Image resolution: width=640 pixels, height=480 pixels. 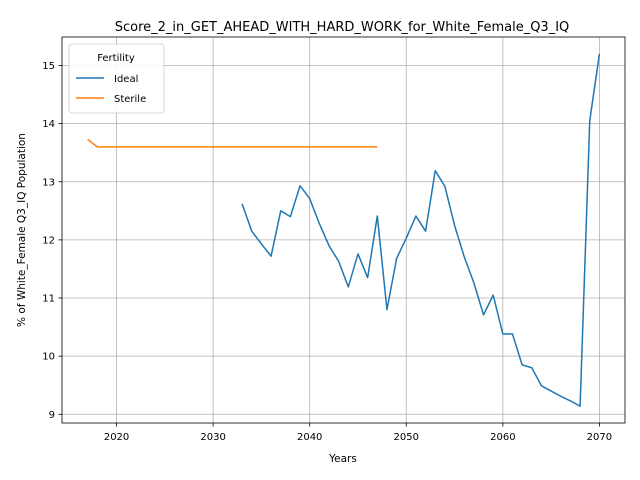 What do you see at coordinates (309, 437) in the screenshot?
I see `x-tick-label: 2040` at bounding box center [309, 437].